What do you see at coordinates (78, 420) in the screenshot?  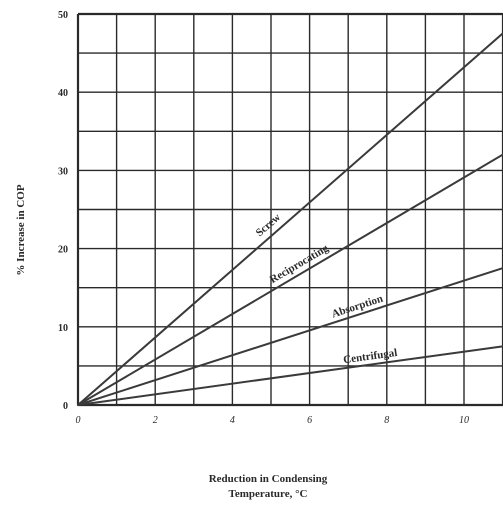 I see `x-tick-label: 0` at bounding box center [78, 420].